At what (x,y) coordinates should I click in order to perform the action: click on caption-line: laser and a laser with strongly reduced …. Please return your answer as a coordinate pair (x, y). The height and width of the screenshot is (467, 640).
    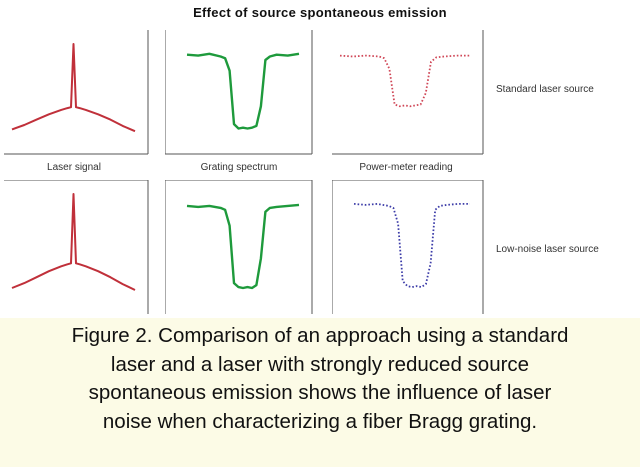
    Looking at the image, I should click on (320, 364).